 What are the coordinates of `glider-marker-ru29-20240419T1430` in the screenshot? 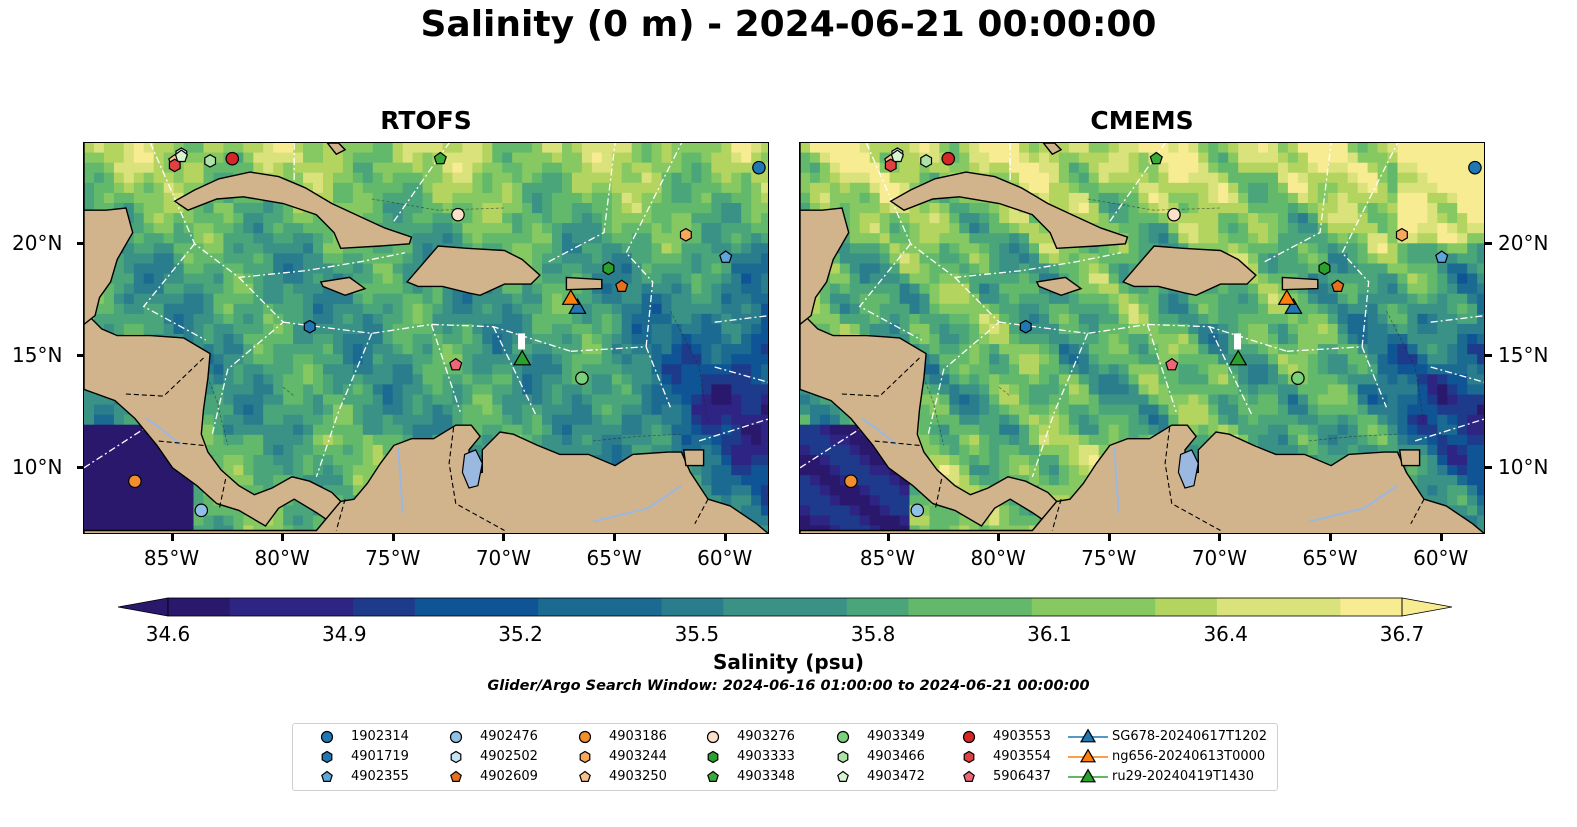 It's located at (1238, 357).